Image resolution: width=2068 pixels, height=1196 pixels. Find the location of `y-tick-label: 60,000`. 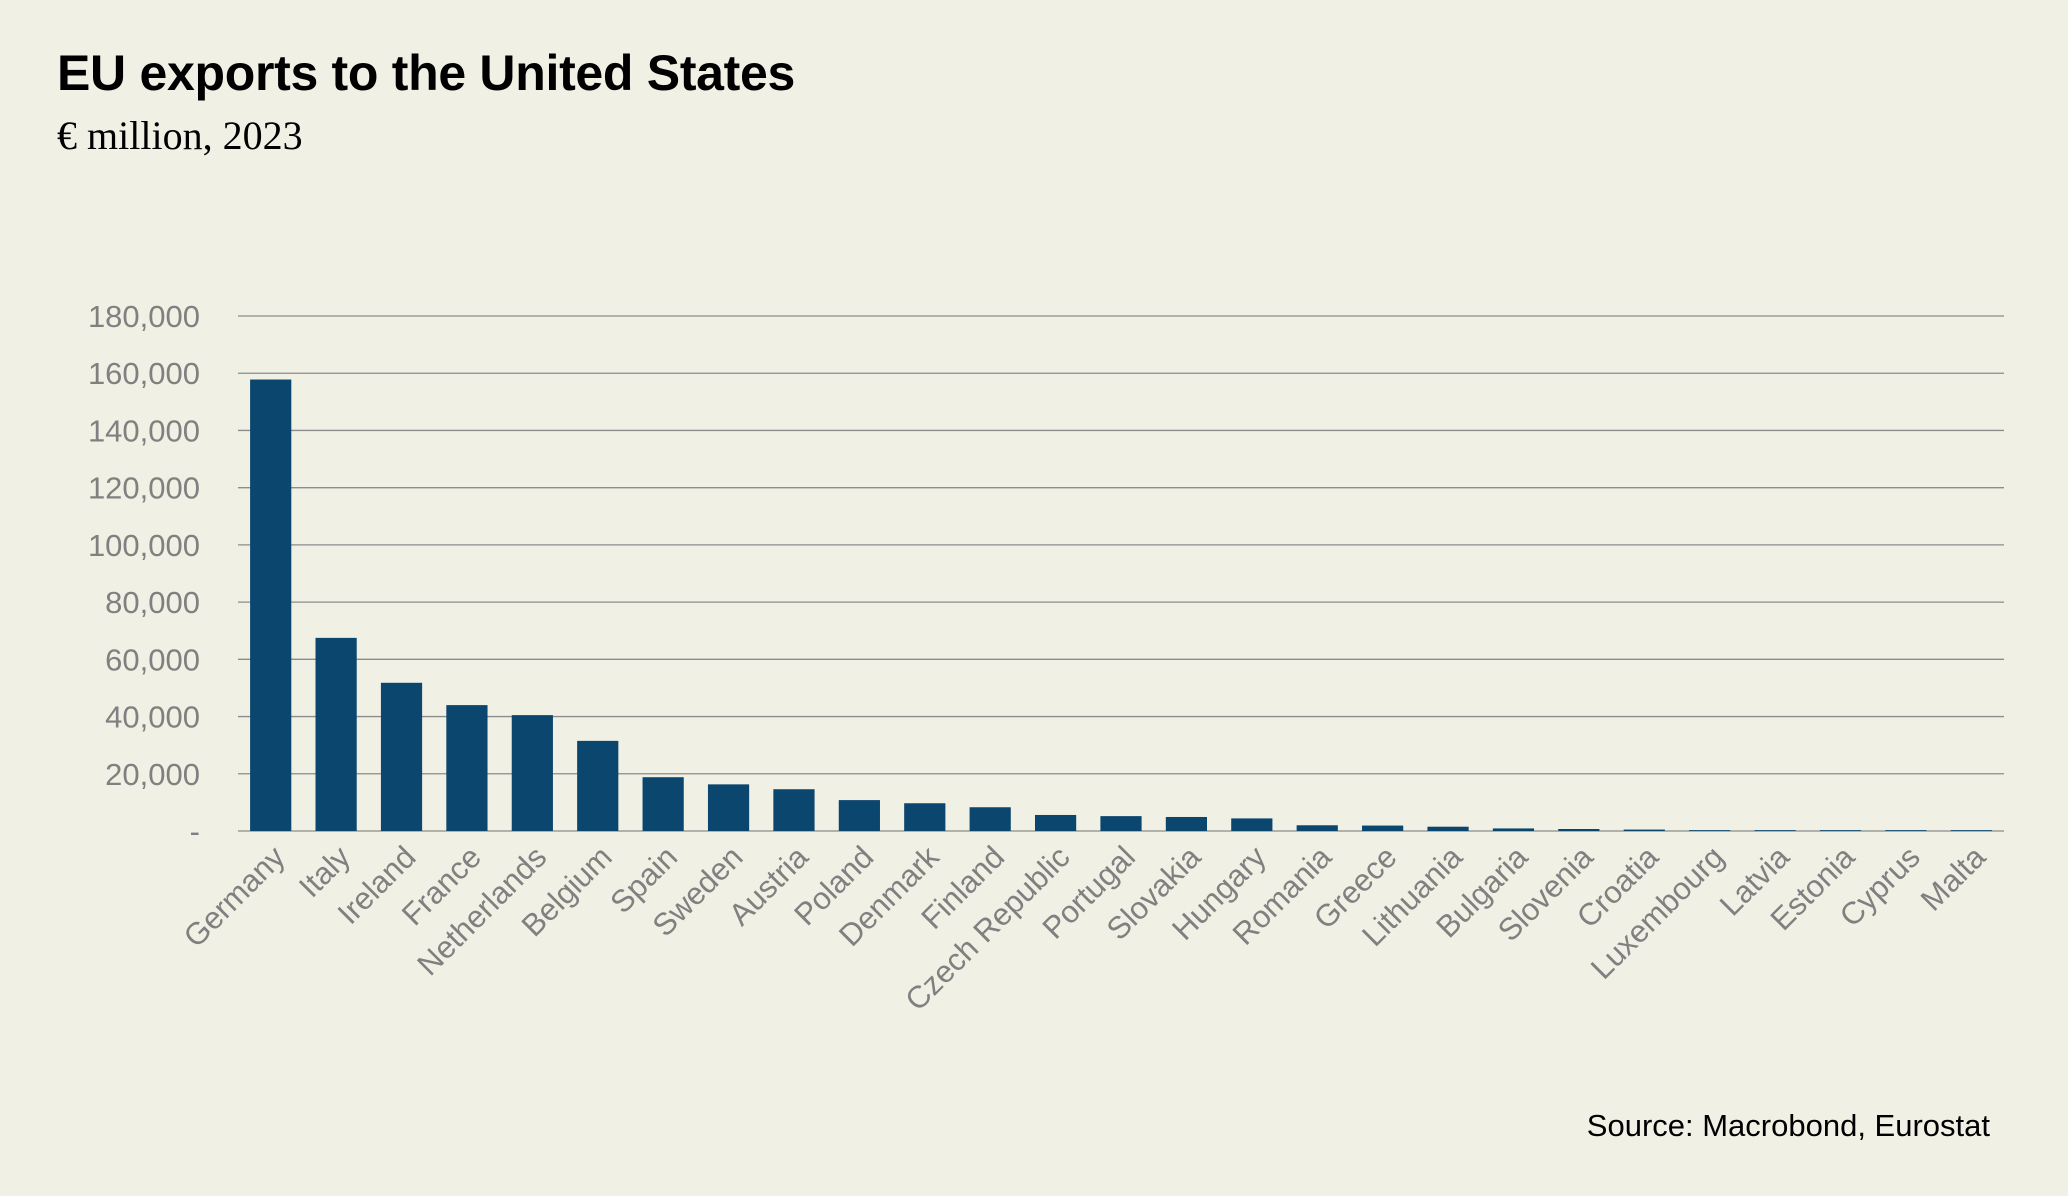

y-tick-label: 60,000 is located at coordinates (152, 659).